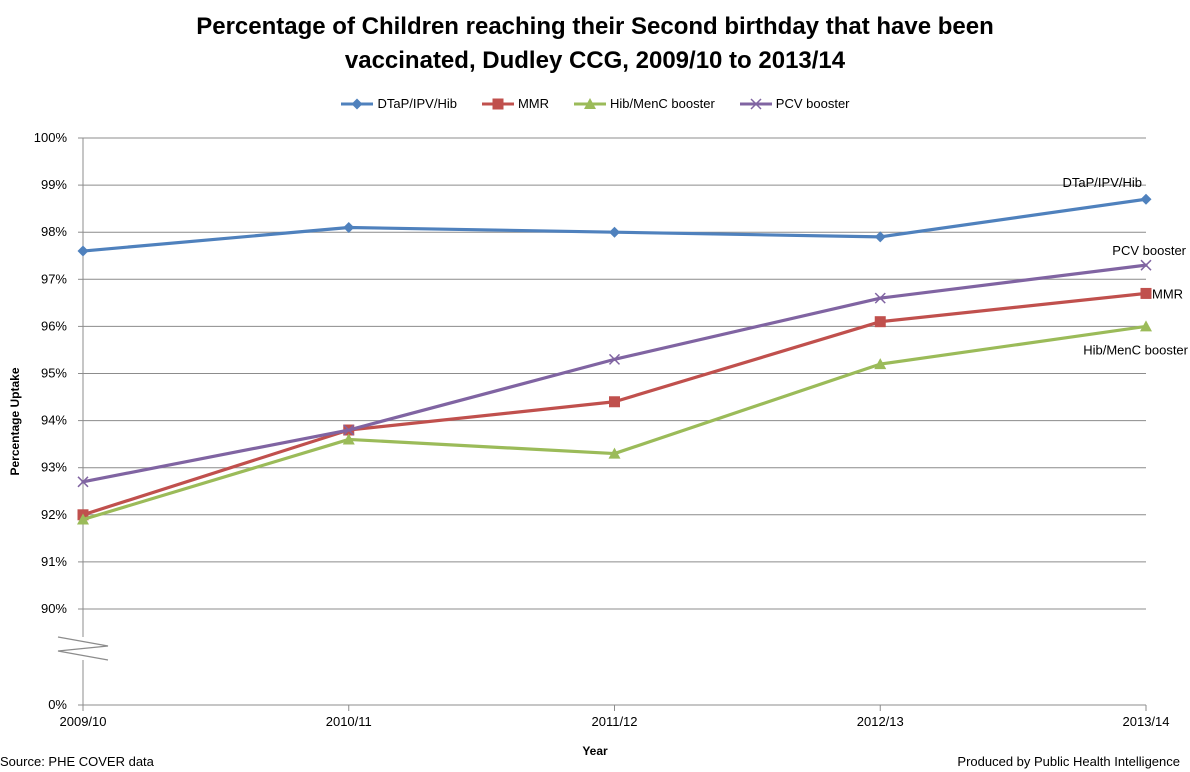  Describe the element at coordinates (595, 751) in the screenshot. I see `x-axis-title: Year` at that location.